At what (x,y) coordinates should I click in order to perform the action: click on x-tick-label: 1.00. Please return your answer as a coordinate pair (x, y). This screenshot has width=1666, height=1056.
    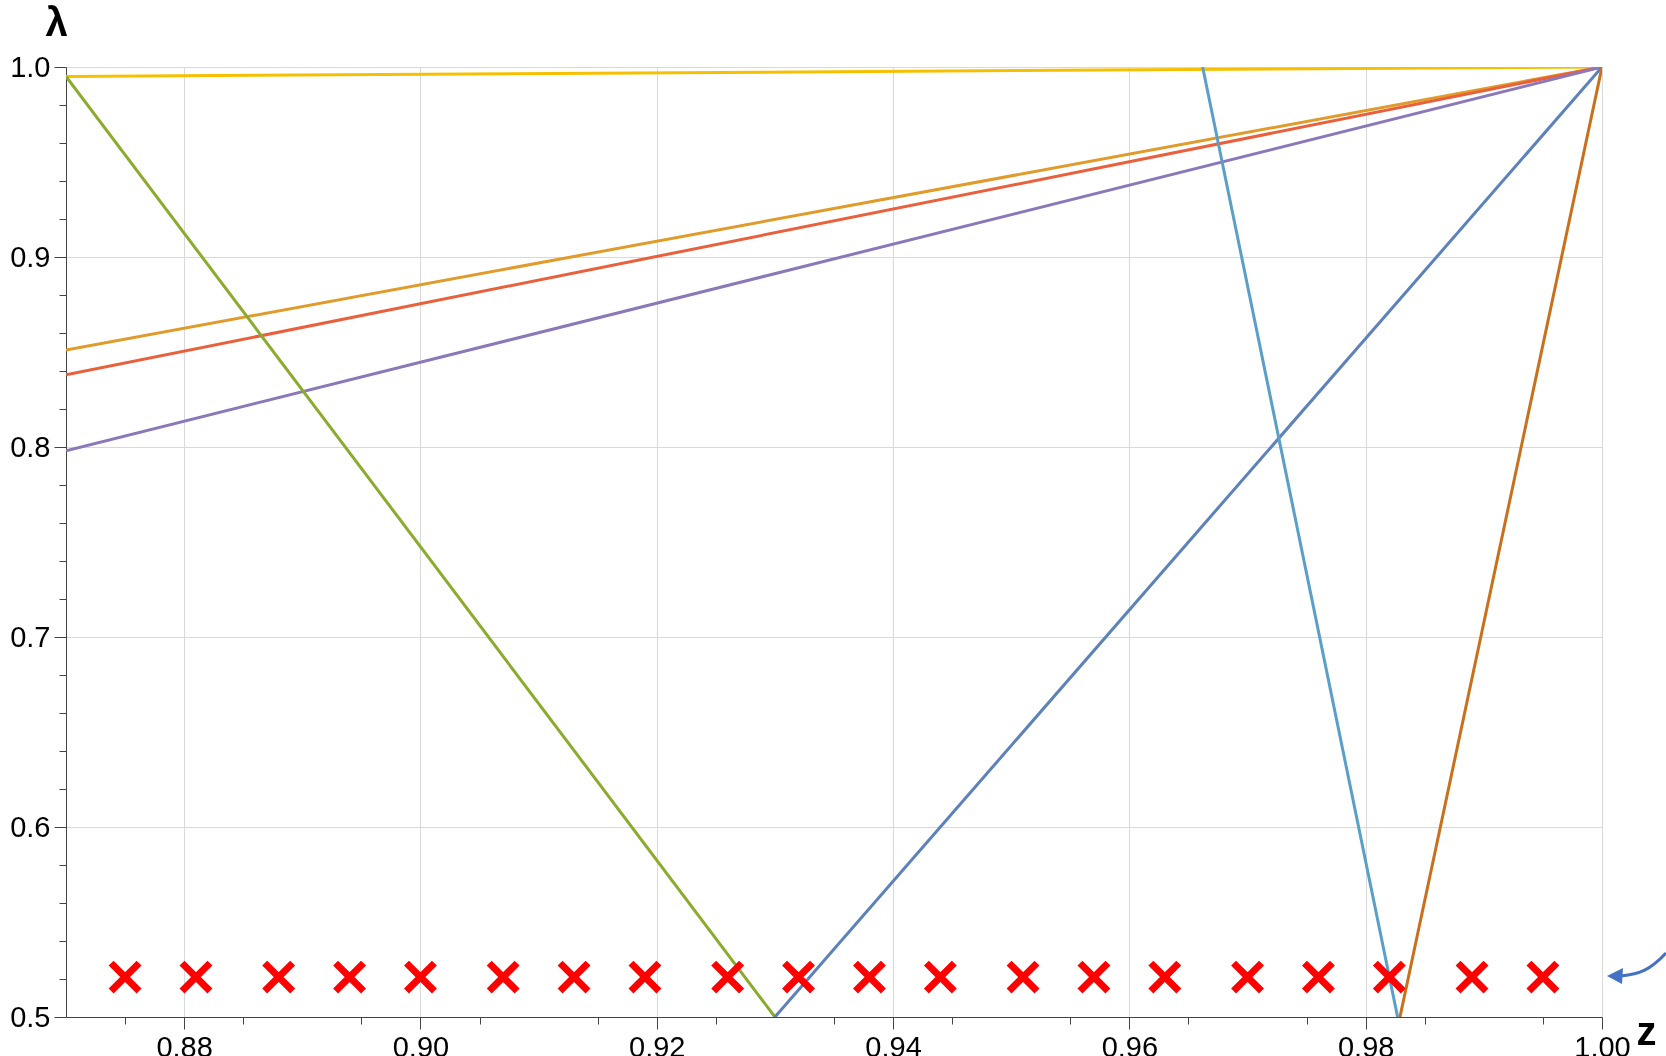
    Looking at the image, I should click on (1602, 1043).